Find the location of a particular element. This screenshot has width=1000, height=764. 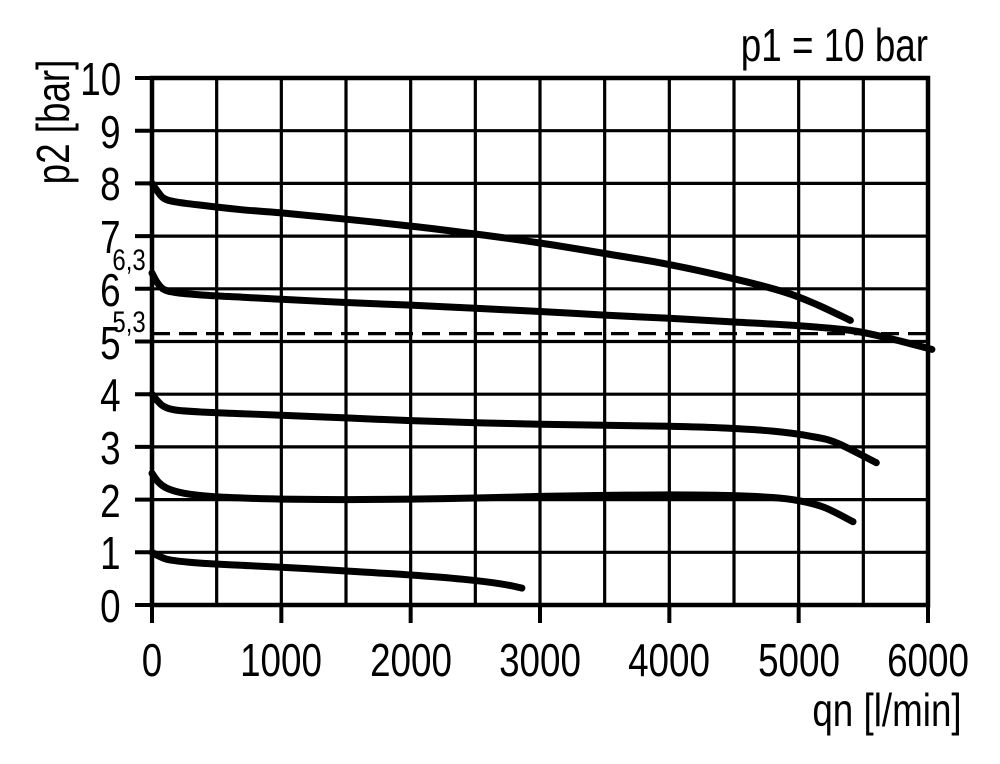

x-tick-label: 4000 is located at coordinates (669, 660).